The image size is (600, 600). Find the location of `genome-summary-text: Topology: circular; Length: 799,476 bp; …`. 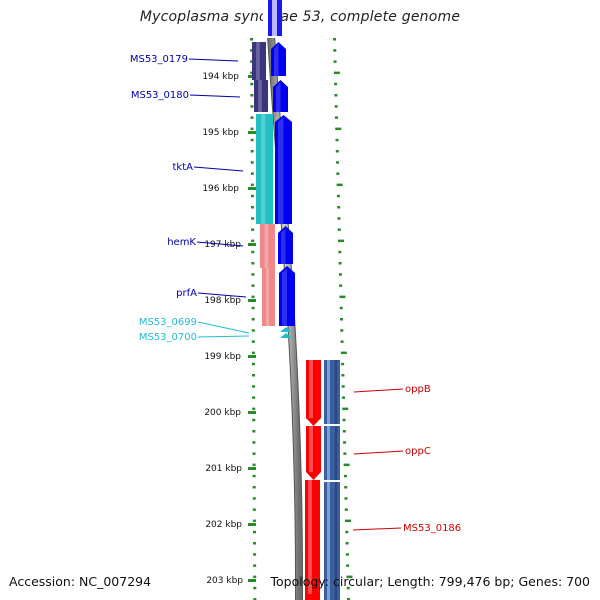

genome-summary-text: Topology: circular; Length: 799,476 bp; … is located at coordinates (430, 581).